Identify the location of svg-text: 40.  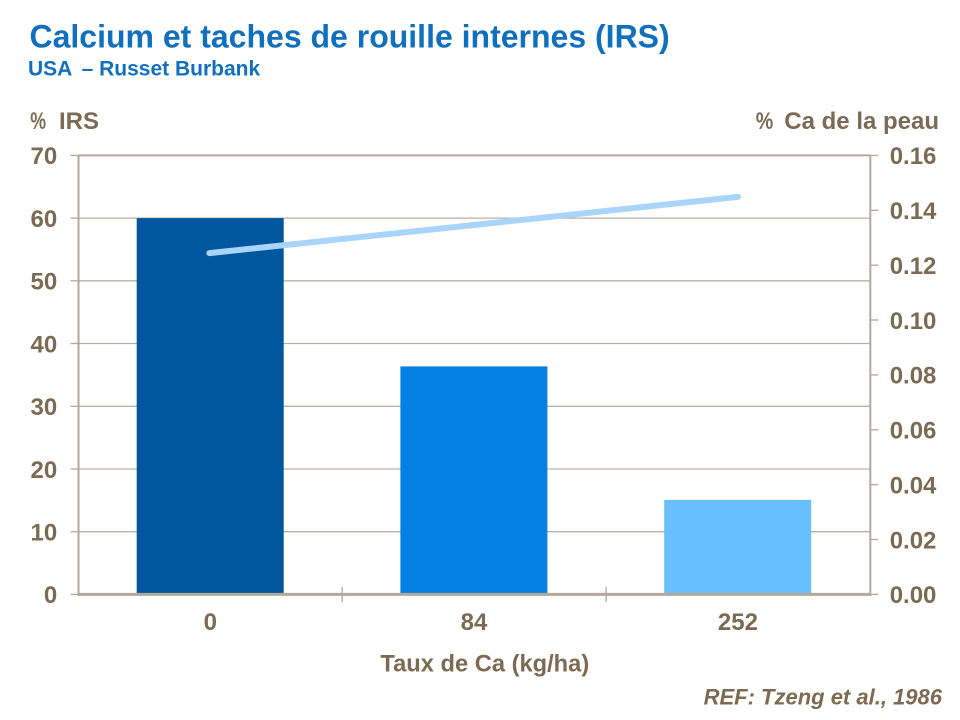
(43, 344).